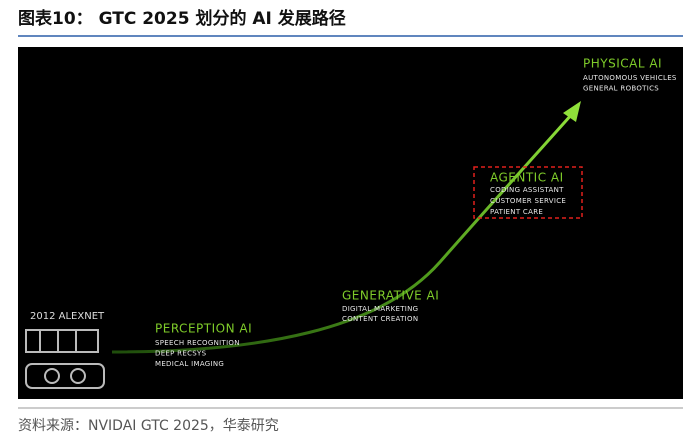 The height and width of the screenshot is (448, 700). I want to click on highlight-box, so click(528, 192).